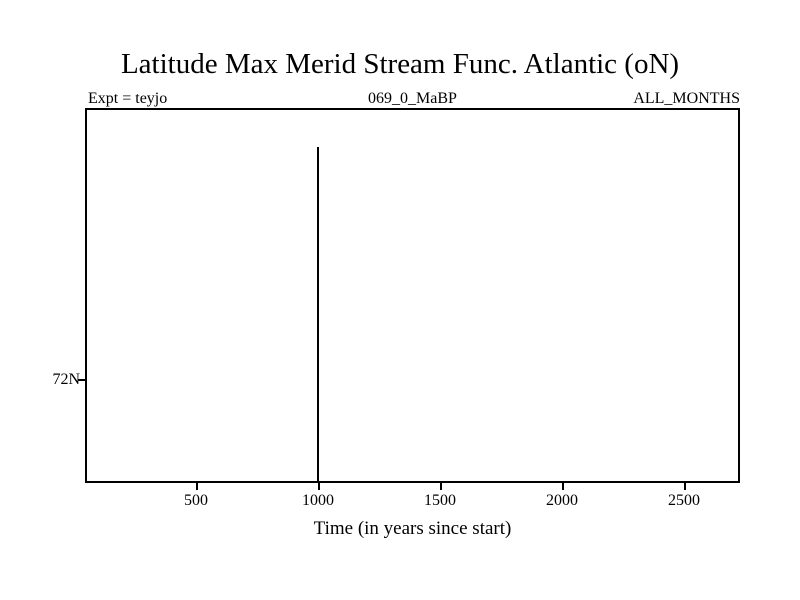  I want to click on y-tick-label-72n: 72N, so click(66, 379).